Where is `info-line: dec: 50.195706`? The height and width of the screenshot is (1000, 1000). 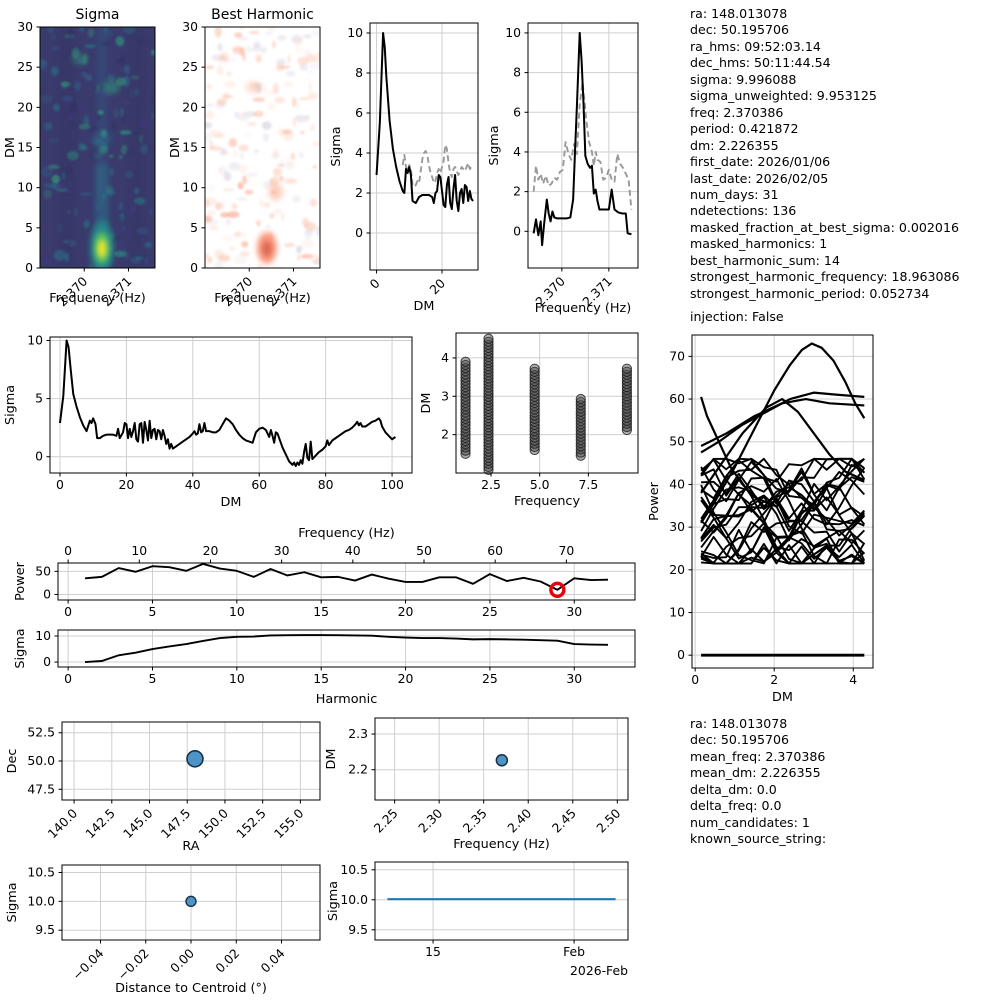
info-line: dec: 50.195706 is located at coordinates (740, 740).